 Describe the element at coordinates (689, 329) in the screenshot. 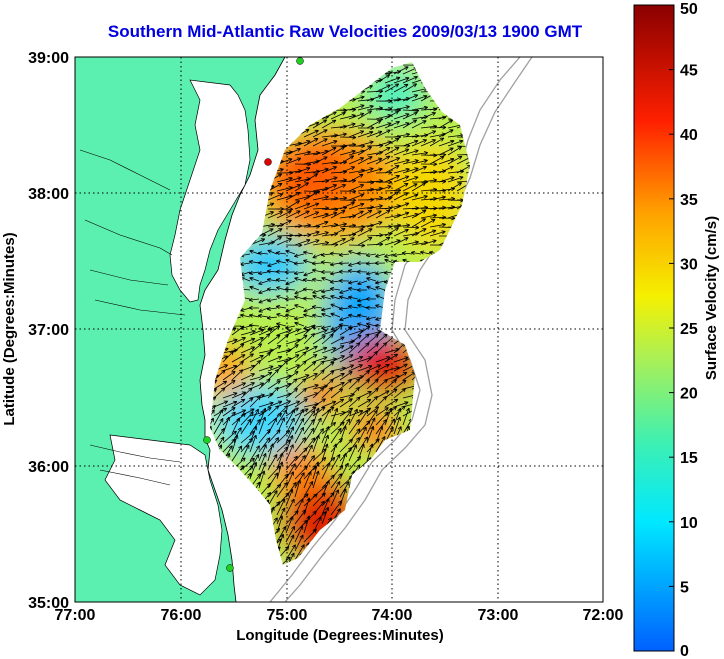

I see `colorbar-tick-label: 25` at that location.